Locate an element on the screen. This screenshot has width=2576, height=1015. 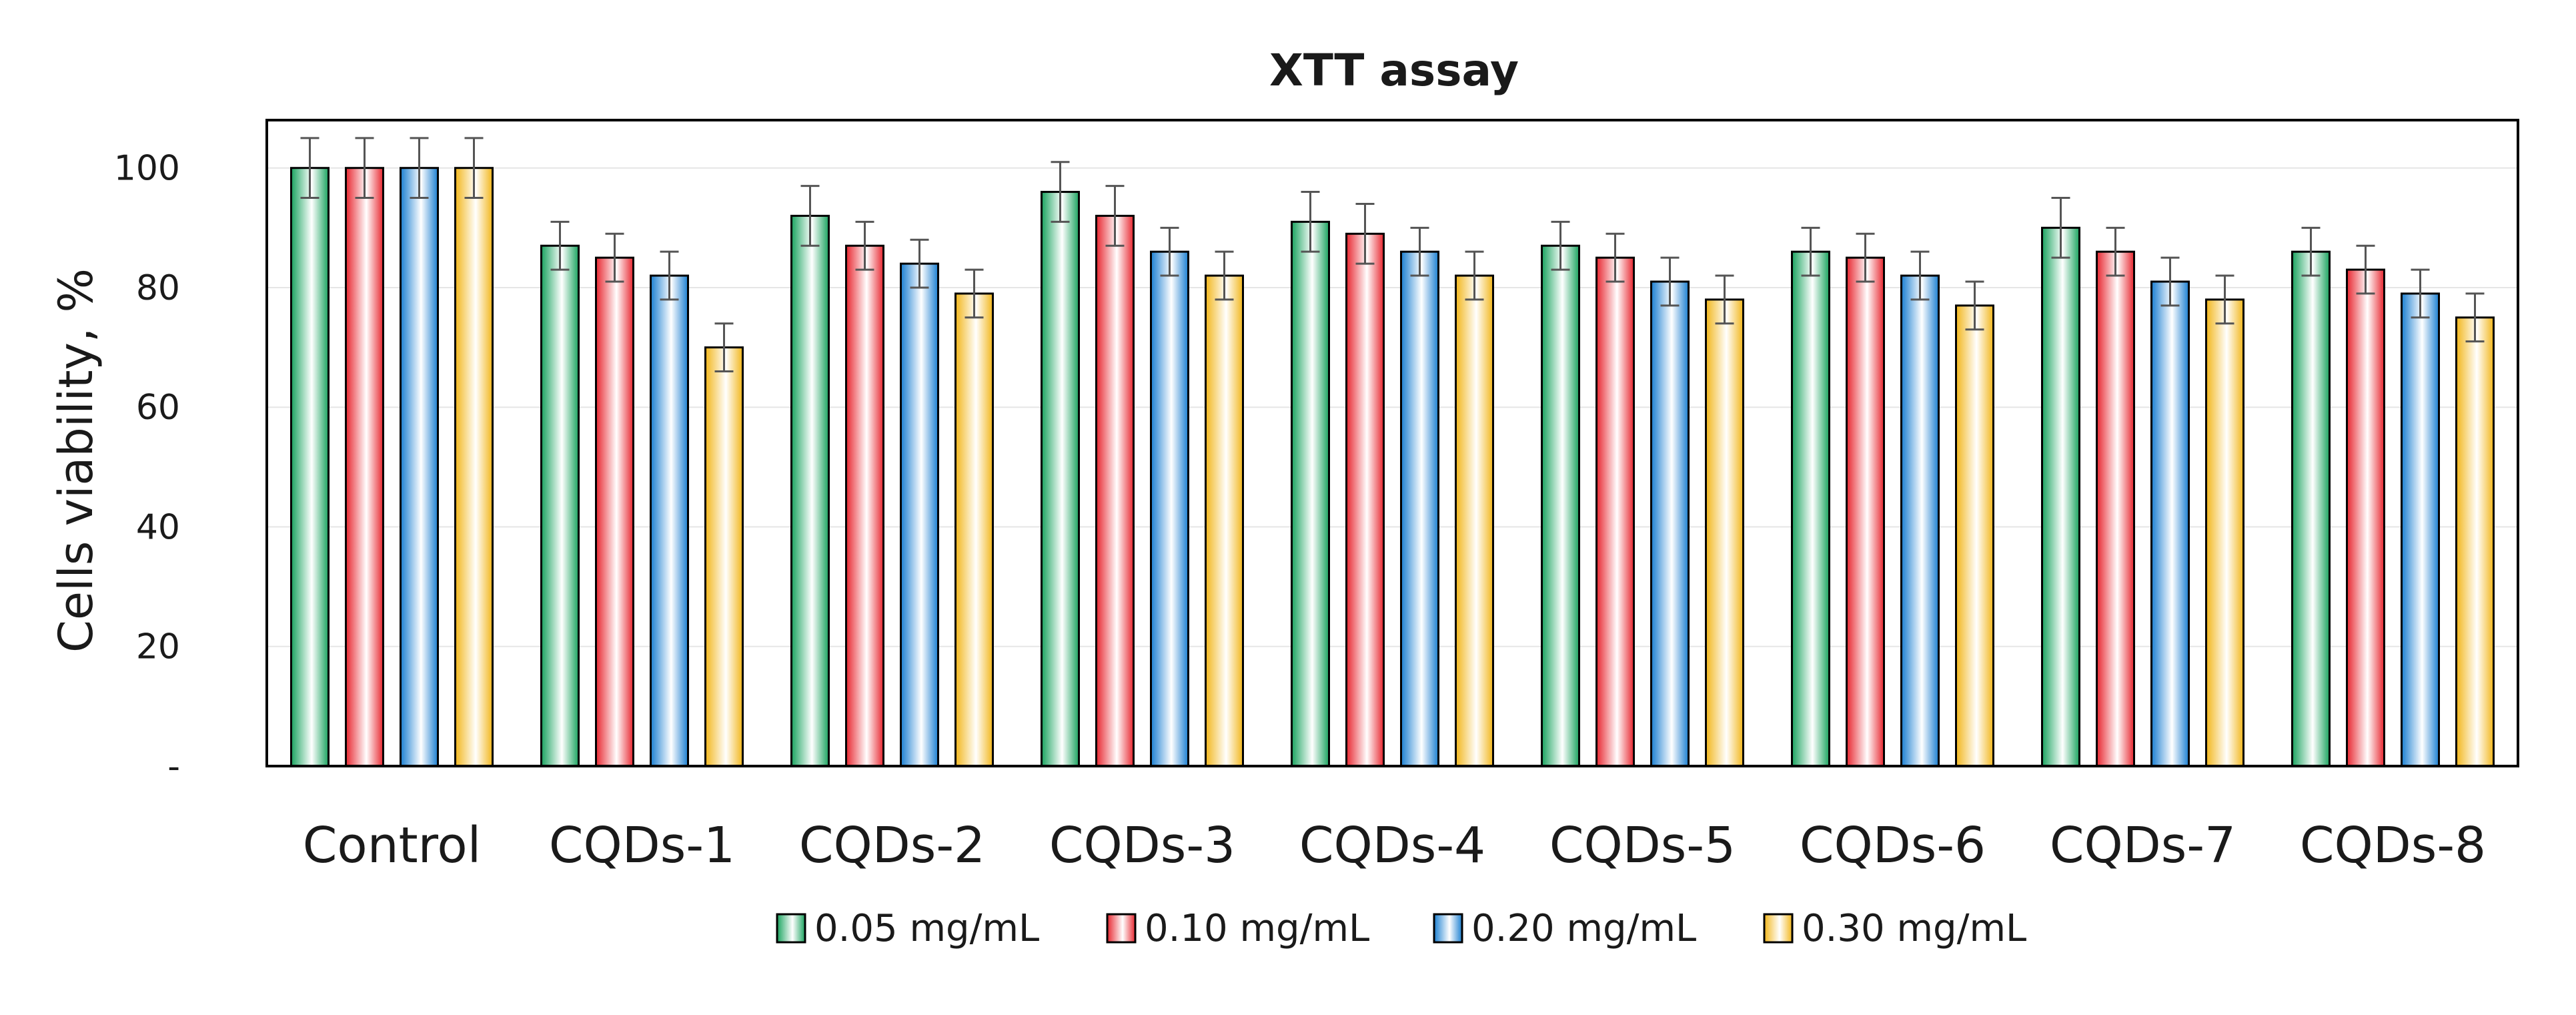
y-tick-label: - is located at coordinates (173, 767).